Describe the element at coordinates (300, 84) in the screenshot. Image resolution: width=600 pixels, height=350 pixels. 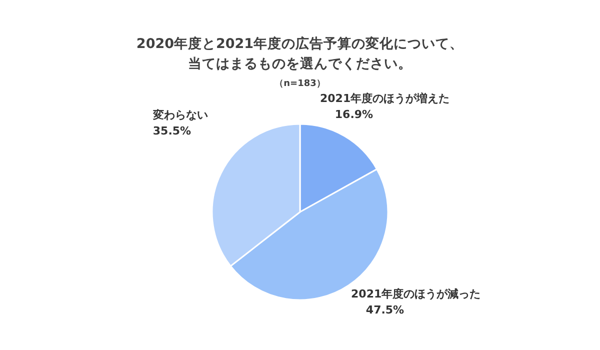
I see `chart-subtitle: （n=183）` at that location.